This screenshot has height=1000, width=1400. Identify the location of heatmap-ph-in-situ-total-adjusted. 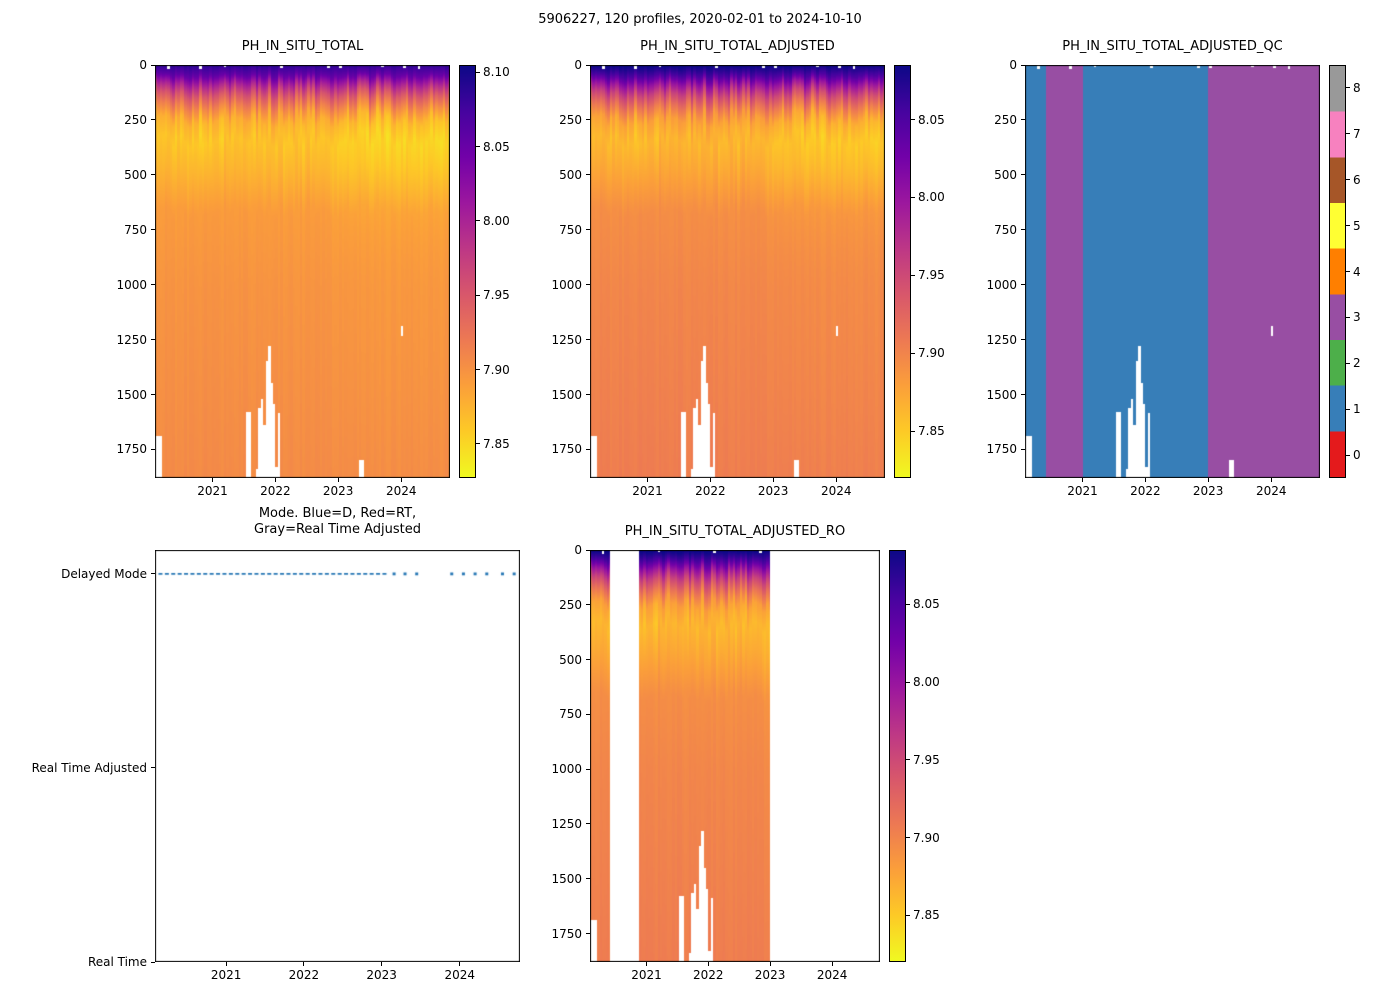
(737, 271).